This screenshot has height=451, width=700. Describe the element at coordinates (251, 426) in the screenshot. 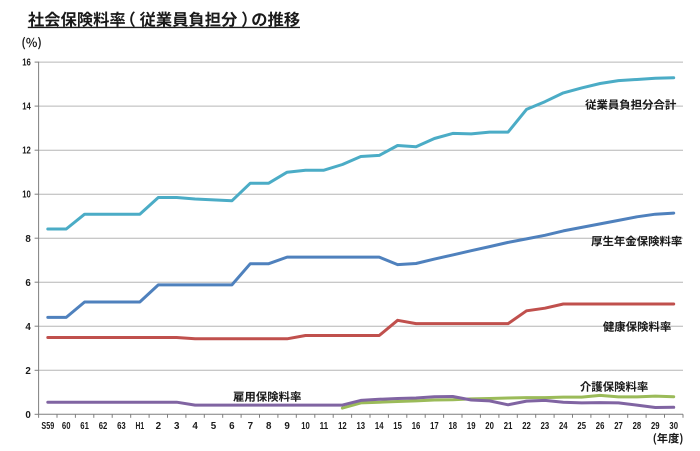

I see `svg-text: 7` at that location.